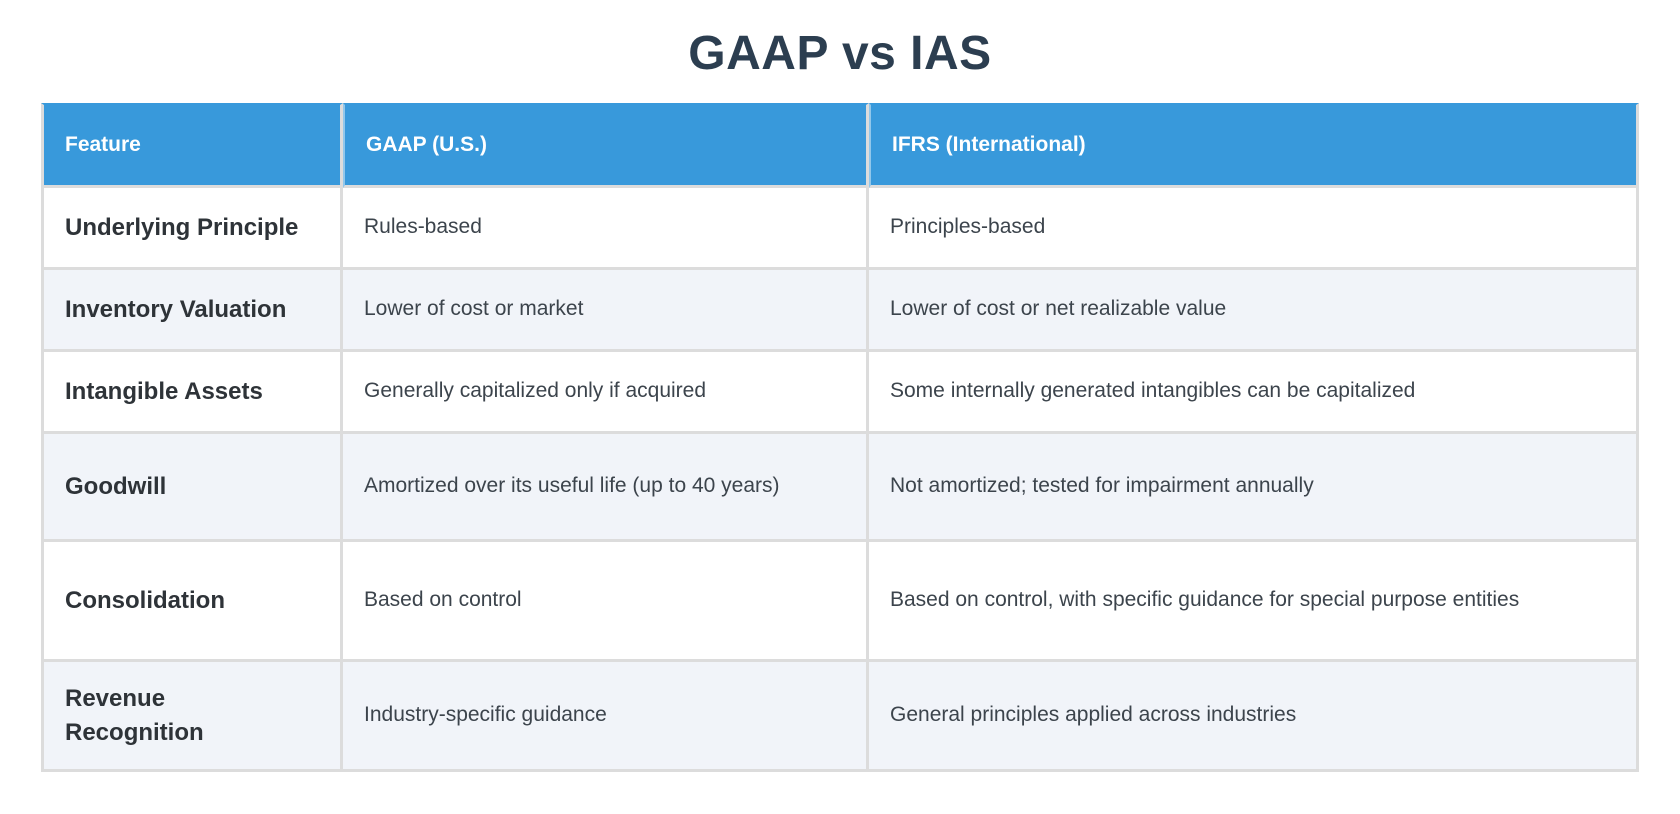 The height and width of the screenshot is (814, 1680). Describe the element at coordinates (192, 488) in the screenshot. I see `row-label: Goodwill` at that location.